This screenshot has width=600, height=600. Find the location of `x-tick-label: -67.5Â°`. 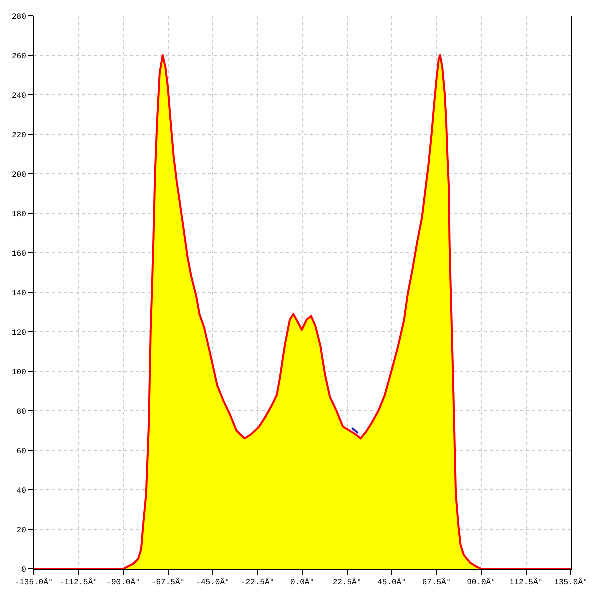

x-tick-label: -67.5Â° is located at coordinates (168, 583).